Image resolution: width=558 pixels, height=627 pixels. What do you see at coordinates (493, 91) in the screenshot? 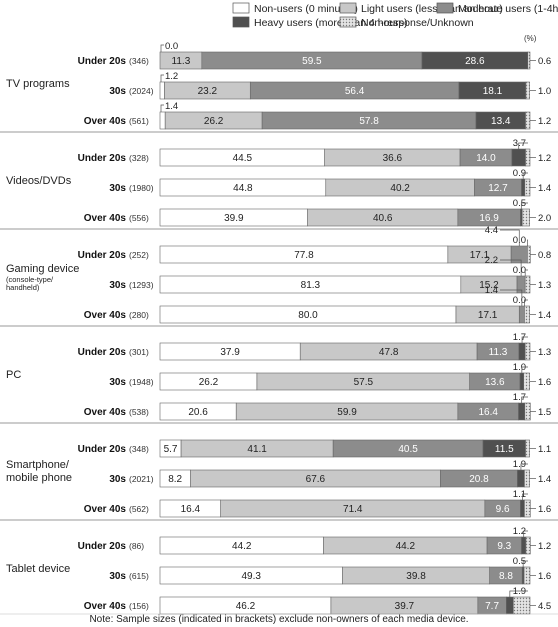
I see `data-label: 18.1` at bounding box center [493, 91].